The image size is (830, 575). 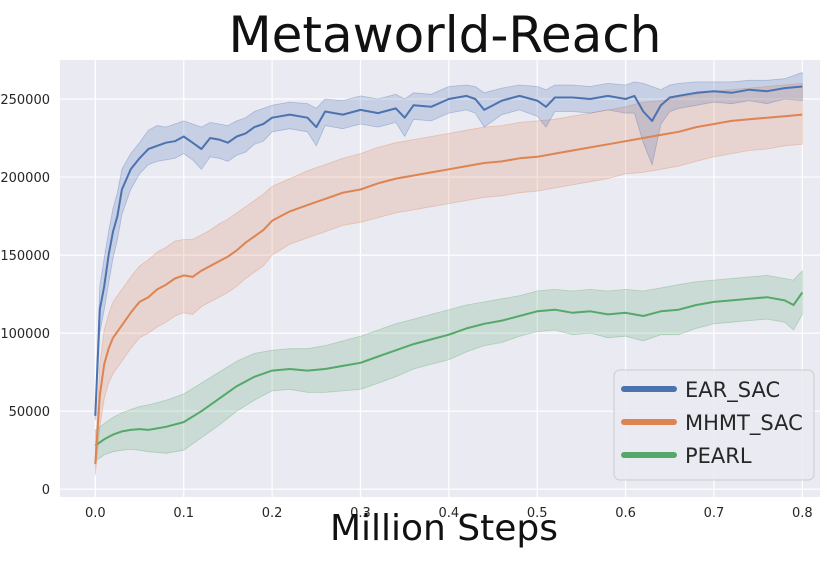 I want to click on chart-title: Metaworld-Reach, so click(x=445, y=35).